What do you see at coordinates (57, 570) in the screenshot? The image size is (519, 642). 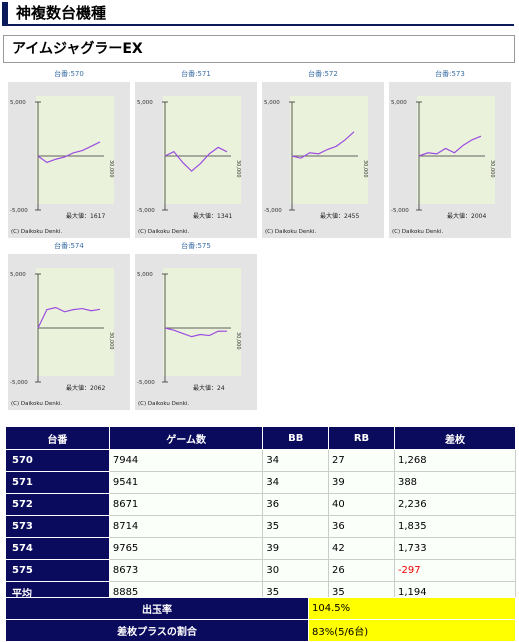 I see `row-key: 575` at bounding box center [57, 570].